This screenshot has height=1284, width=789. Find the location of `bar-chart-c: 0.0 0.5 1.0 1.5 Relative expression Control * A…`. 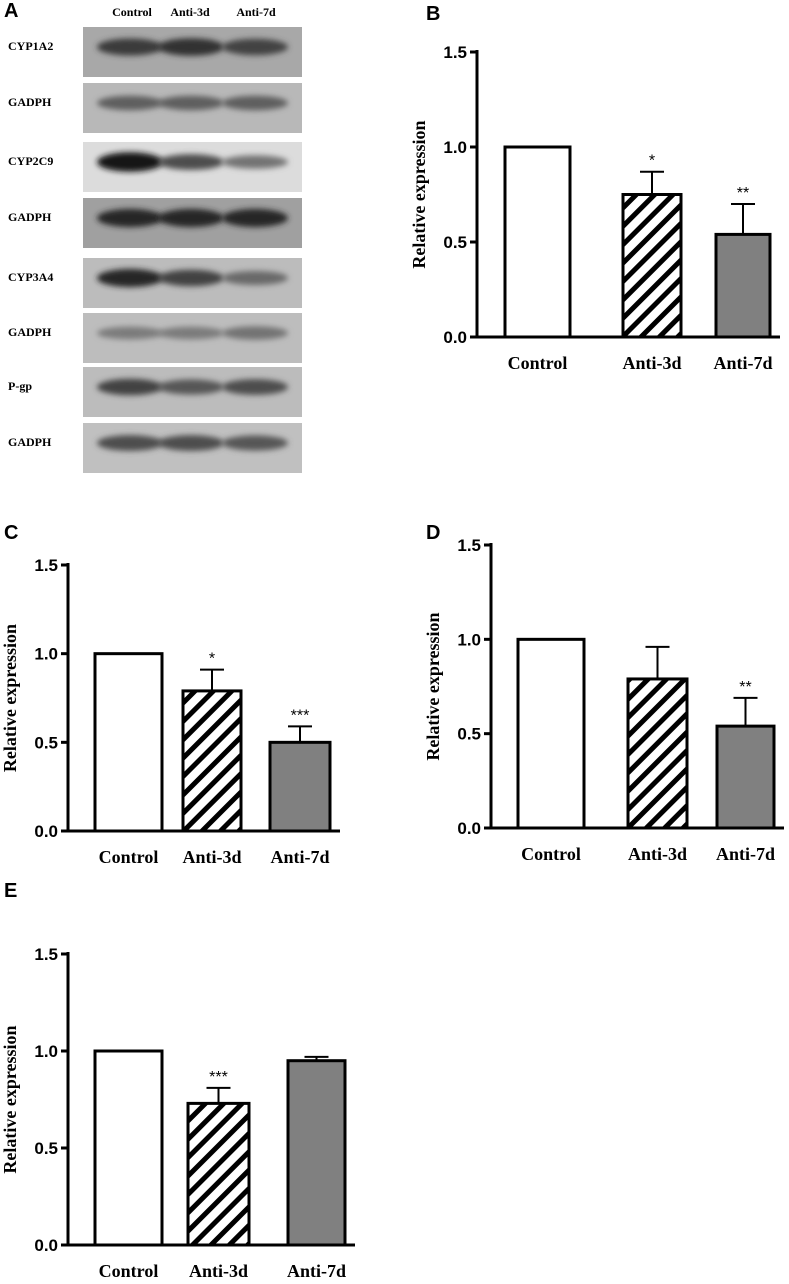

bar-chart-c: 0.0 0.5 1.0 1.5 Relative expression Control * A… is located at coordinates (170, 711).